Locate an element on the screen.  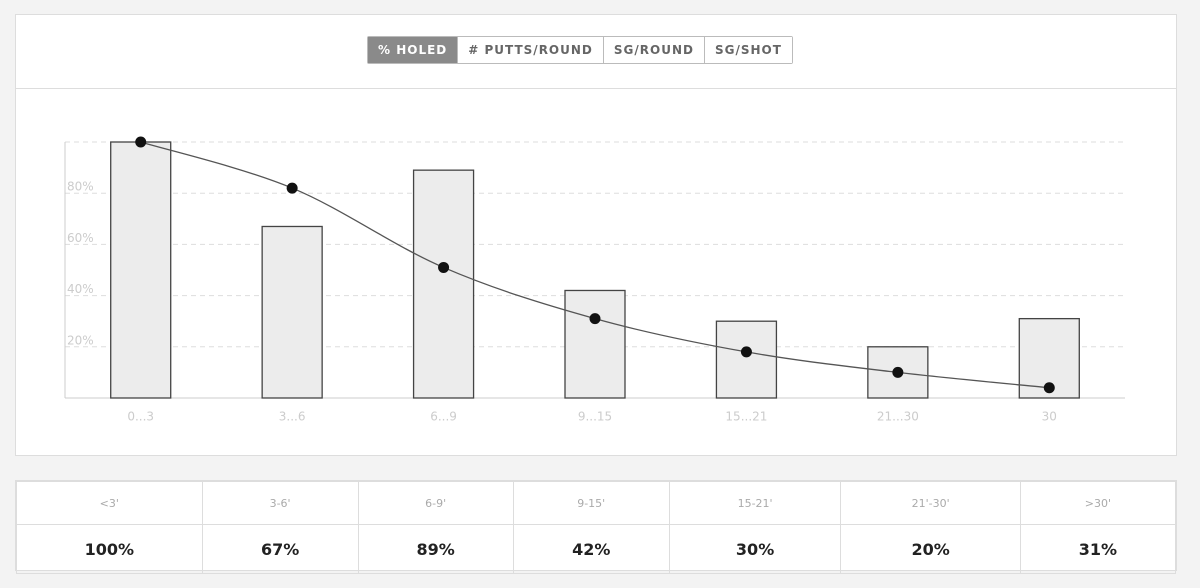
x-tick-label: 30 is located at coordinates (1049, 417).